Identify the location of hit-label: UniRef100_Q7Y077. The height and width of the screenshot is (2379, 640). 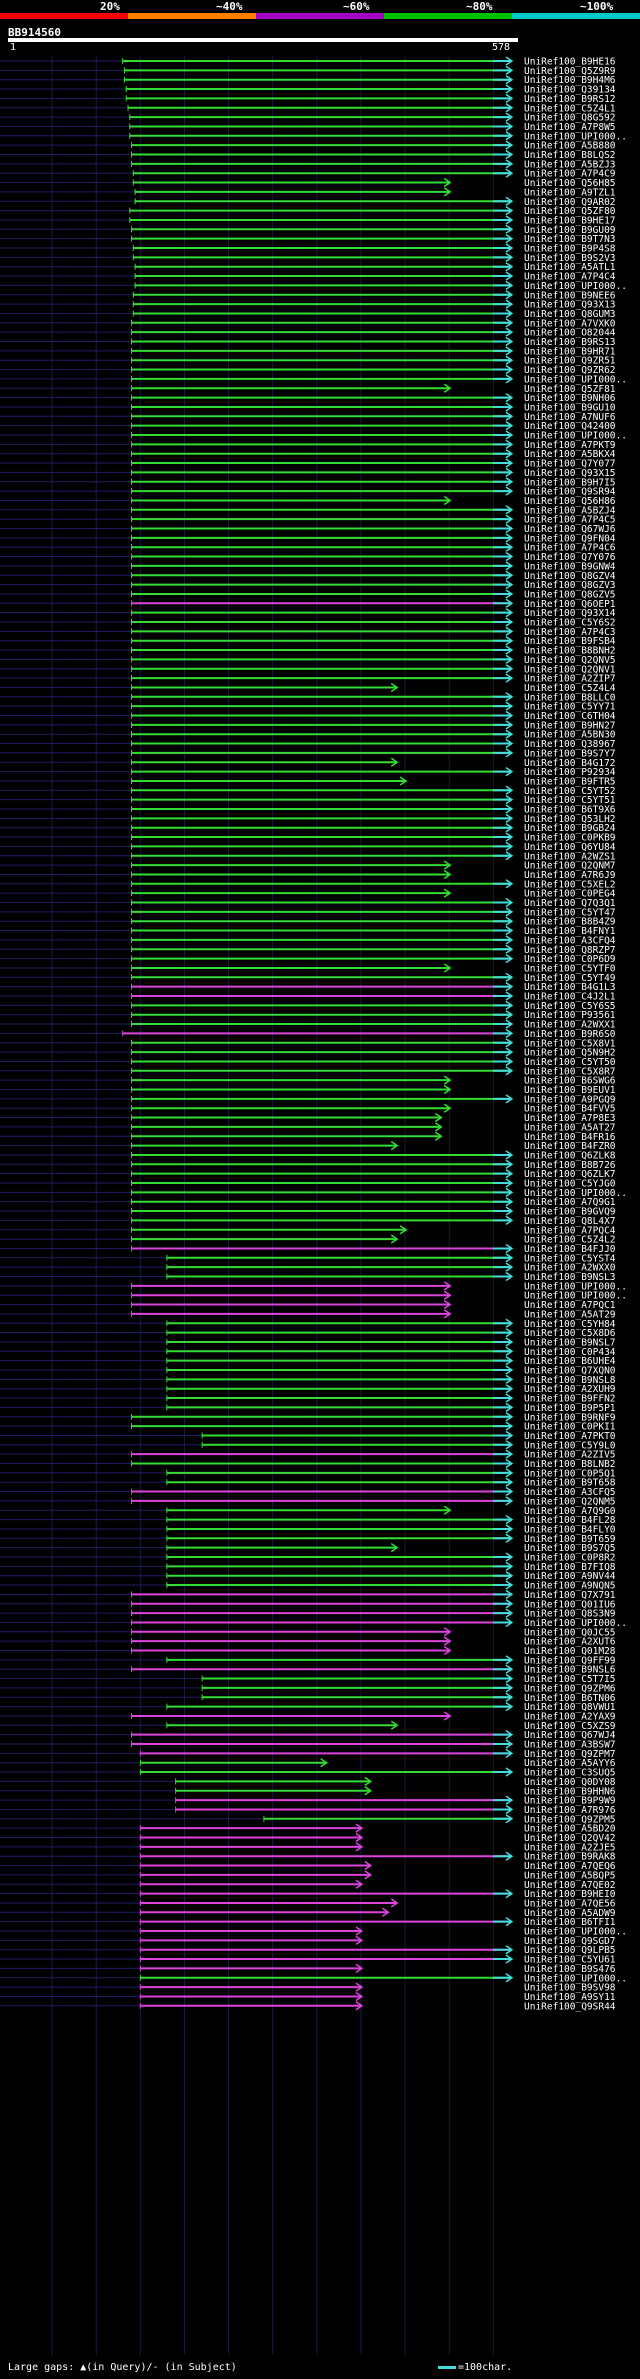
(570, 464).